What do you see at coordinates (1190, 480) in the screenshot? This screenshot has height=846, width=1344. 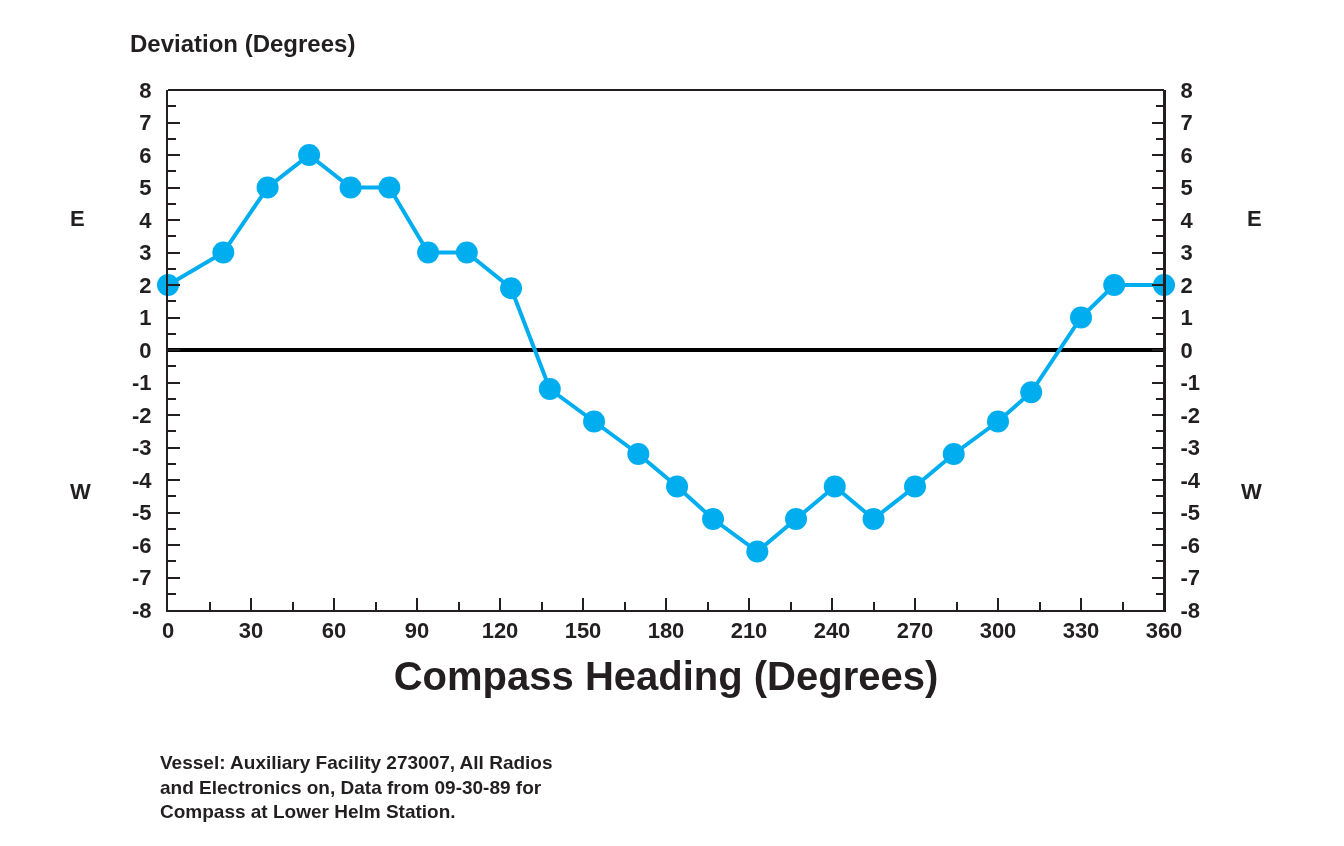 I see `y2-tick-label: -4` at bounding box center [1190, 480].